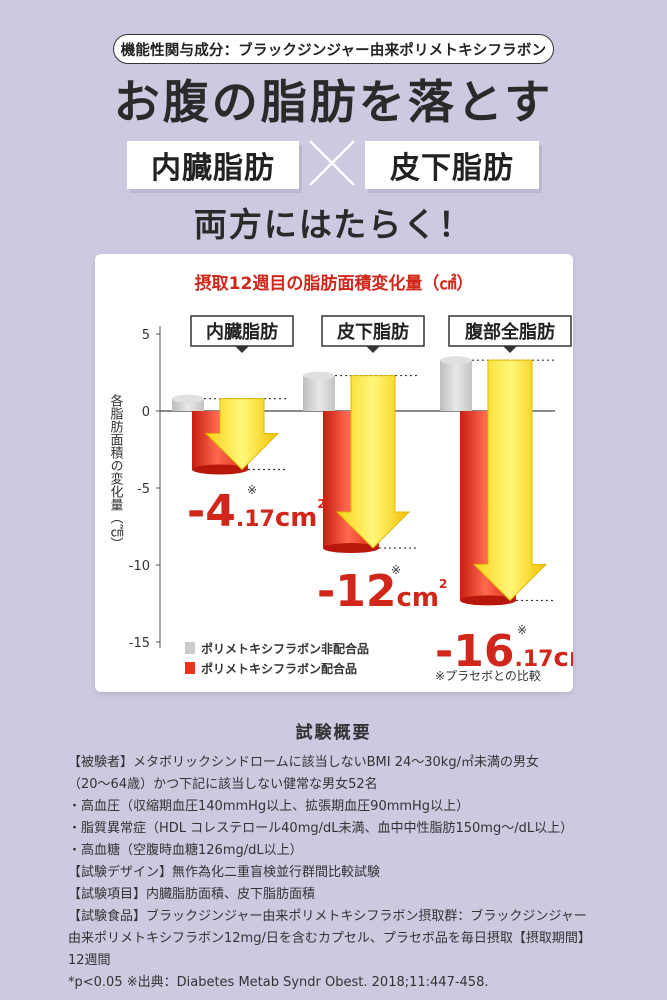 This screenshot has height=1000, width=667. What do you see at coordinates (279, 668) in the screenshot?
I see `legend-label-active: ポリメトキシフラボン配合品` at bounding box center [279, 668].